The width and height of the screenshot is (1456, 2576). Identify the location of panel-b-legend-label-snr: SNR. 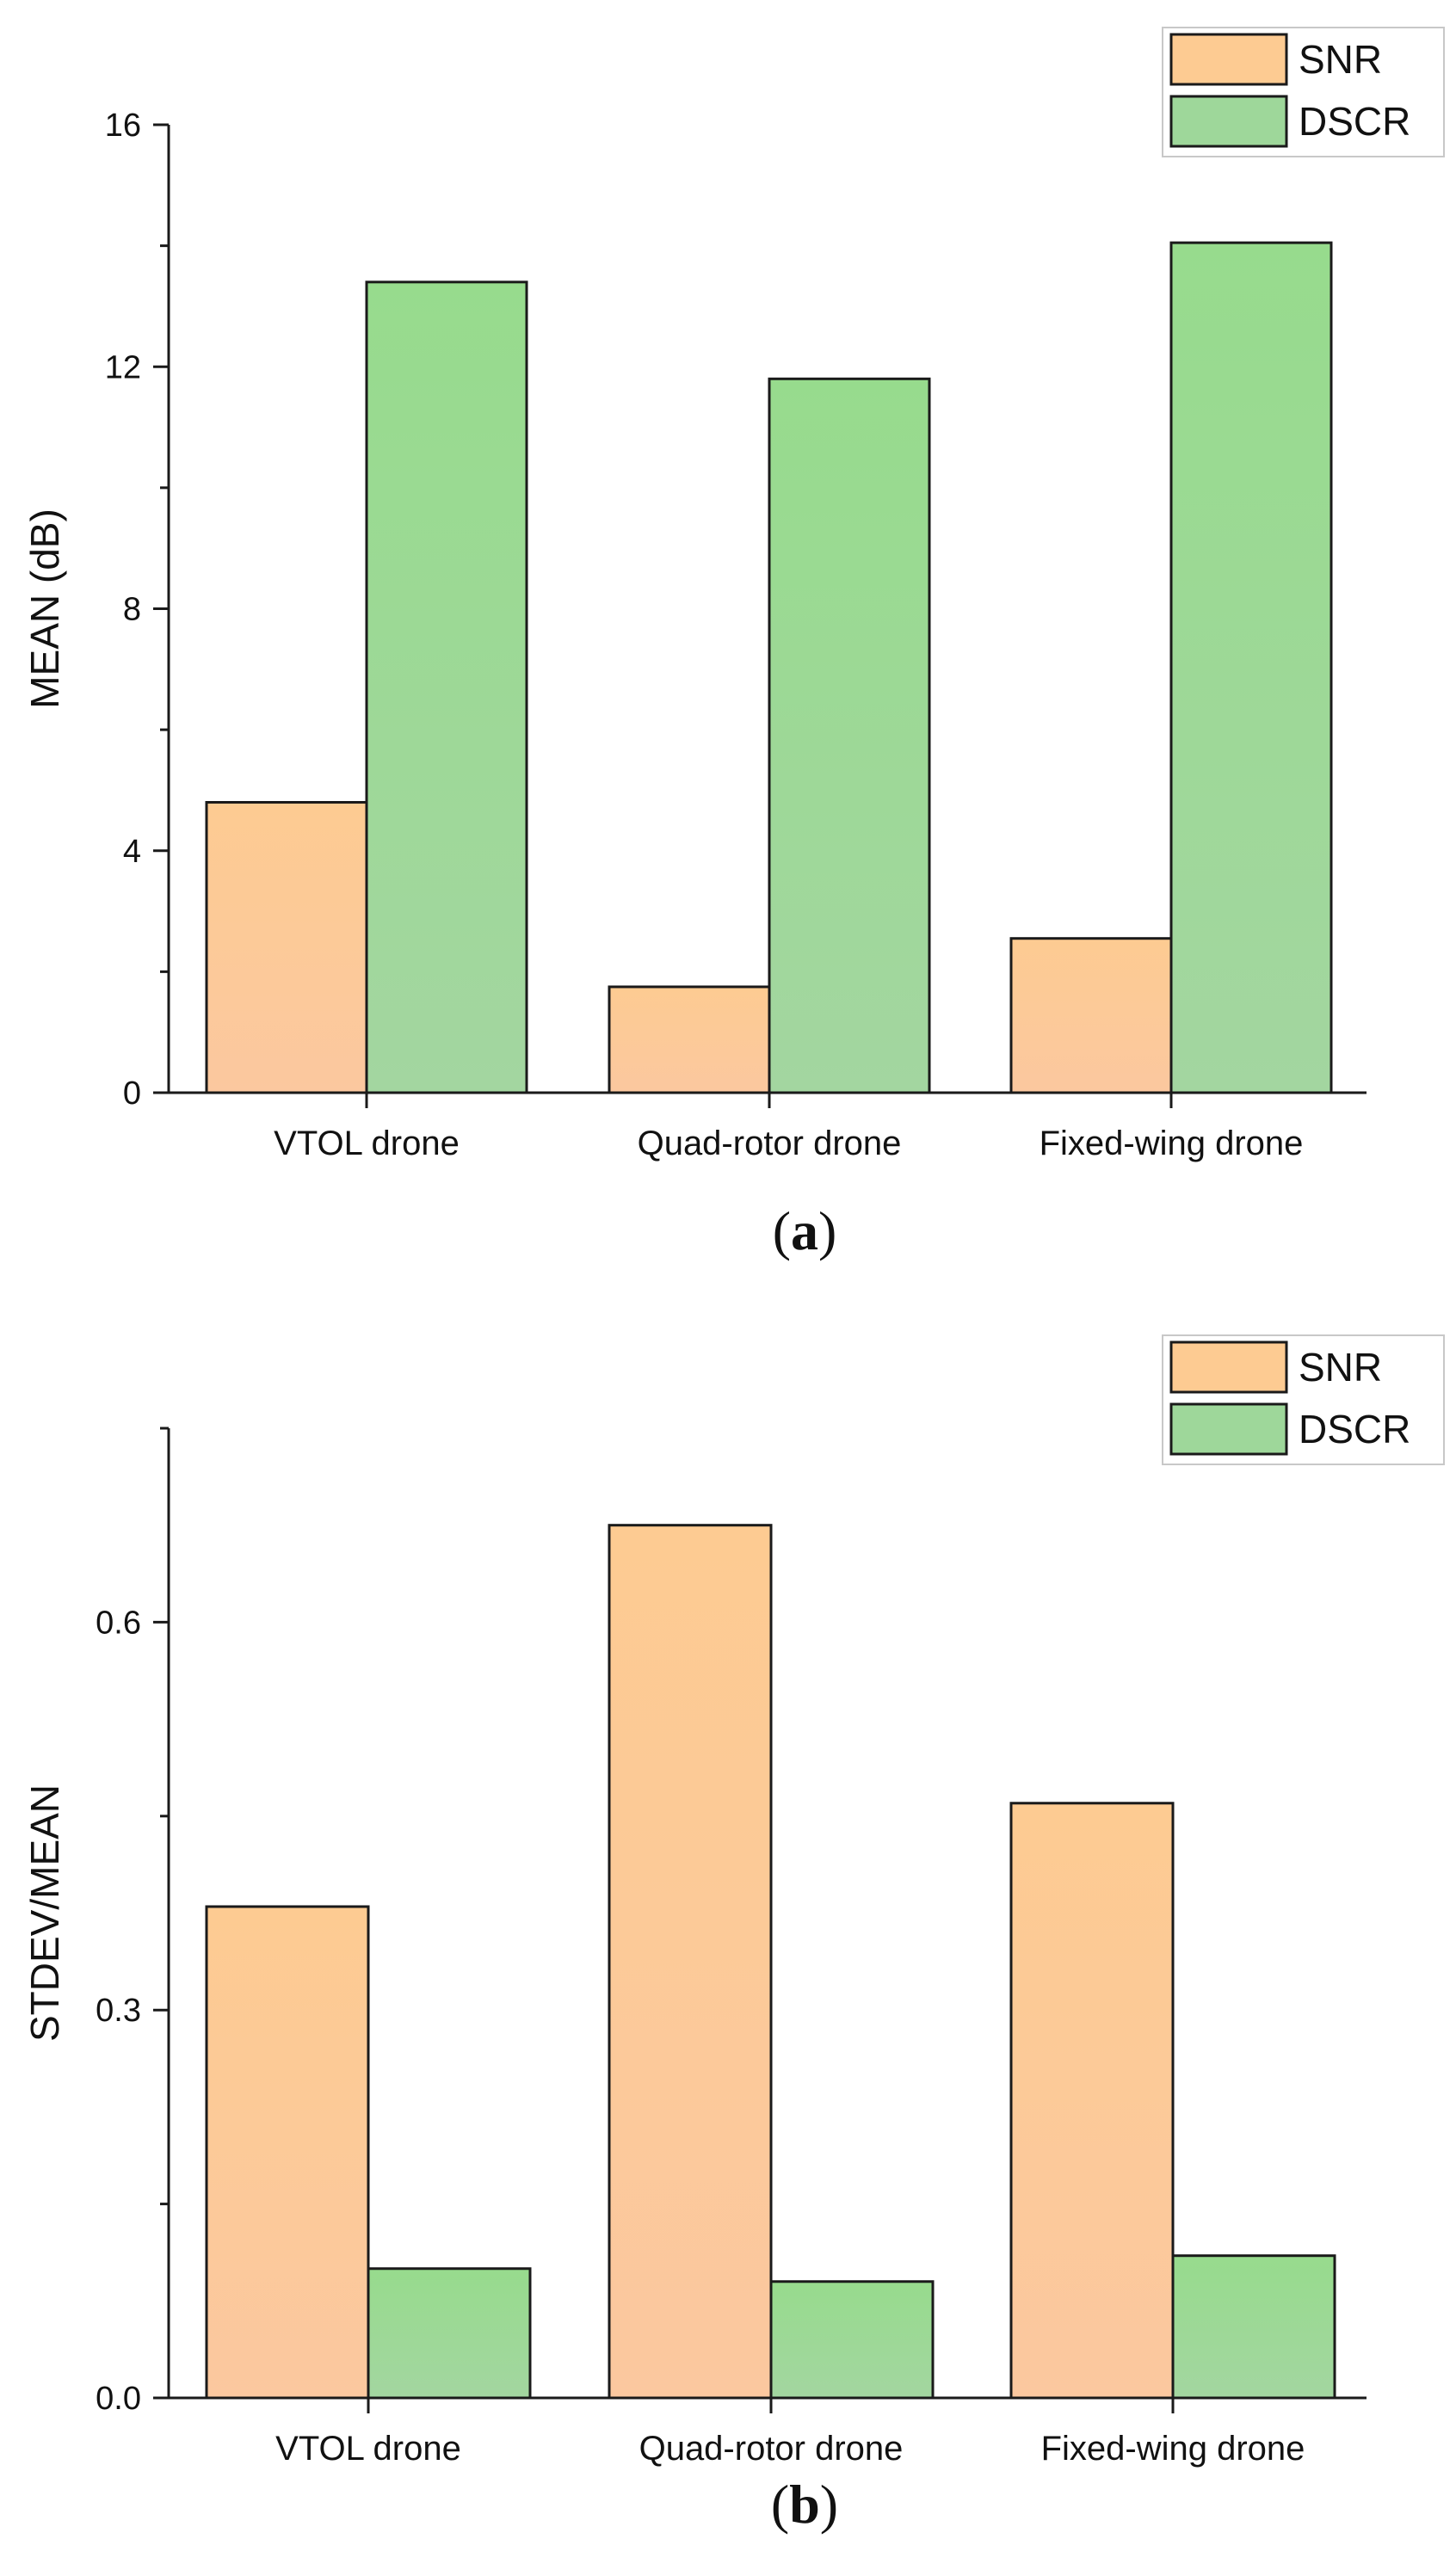
(1340, 1367).